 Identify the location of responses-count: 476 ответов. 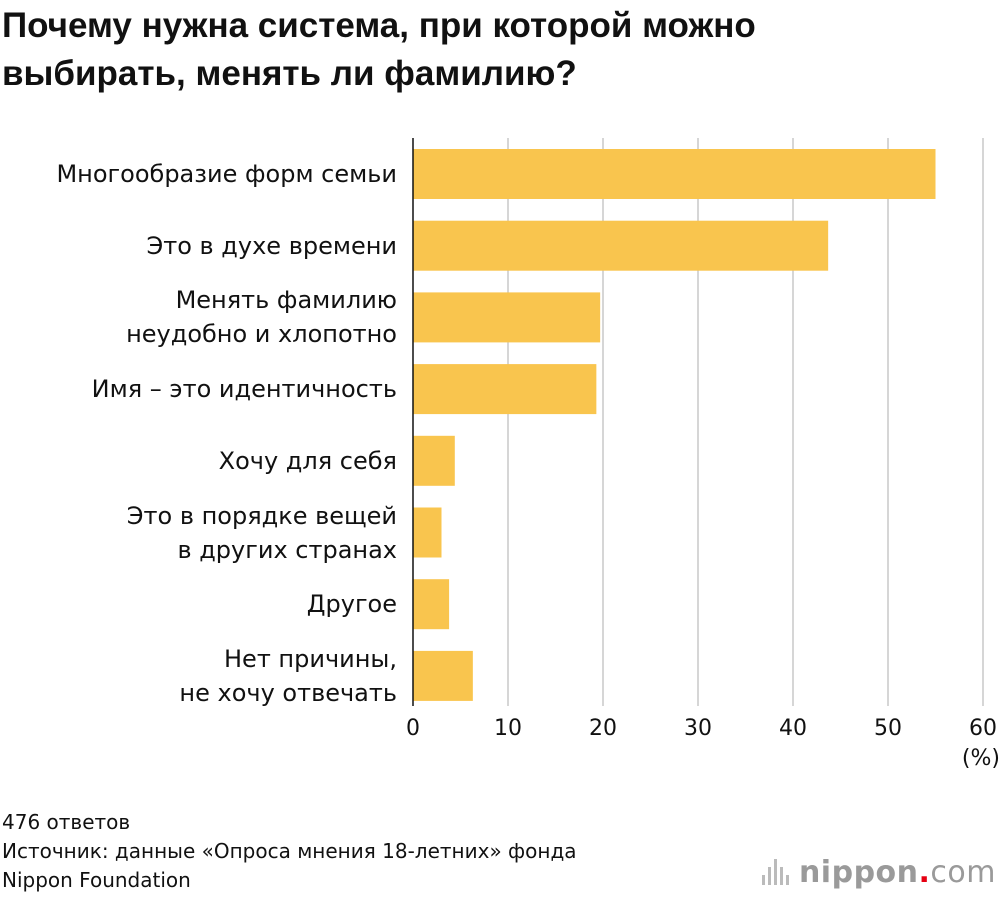
(66, 822).